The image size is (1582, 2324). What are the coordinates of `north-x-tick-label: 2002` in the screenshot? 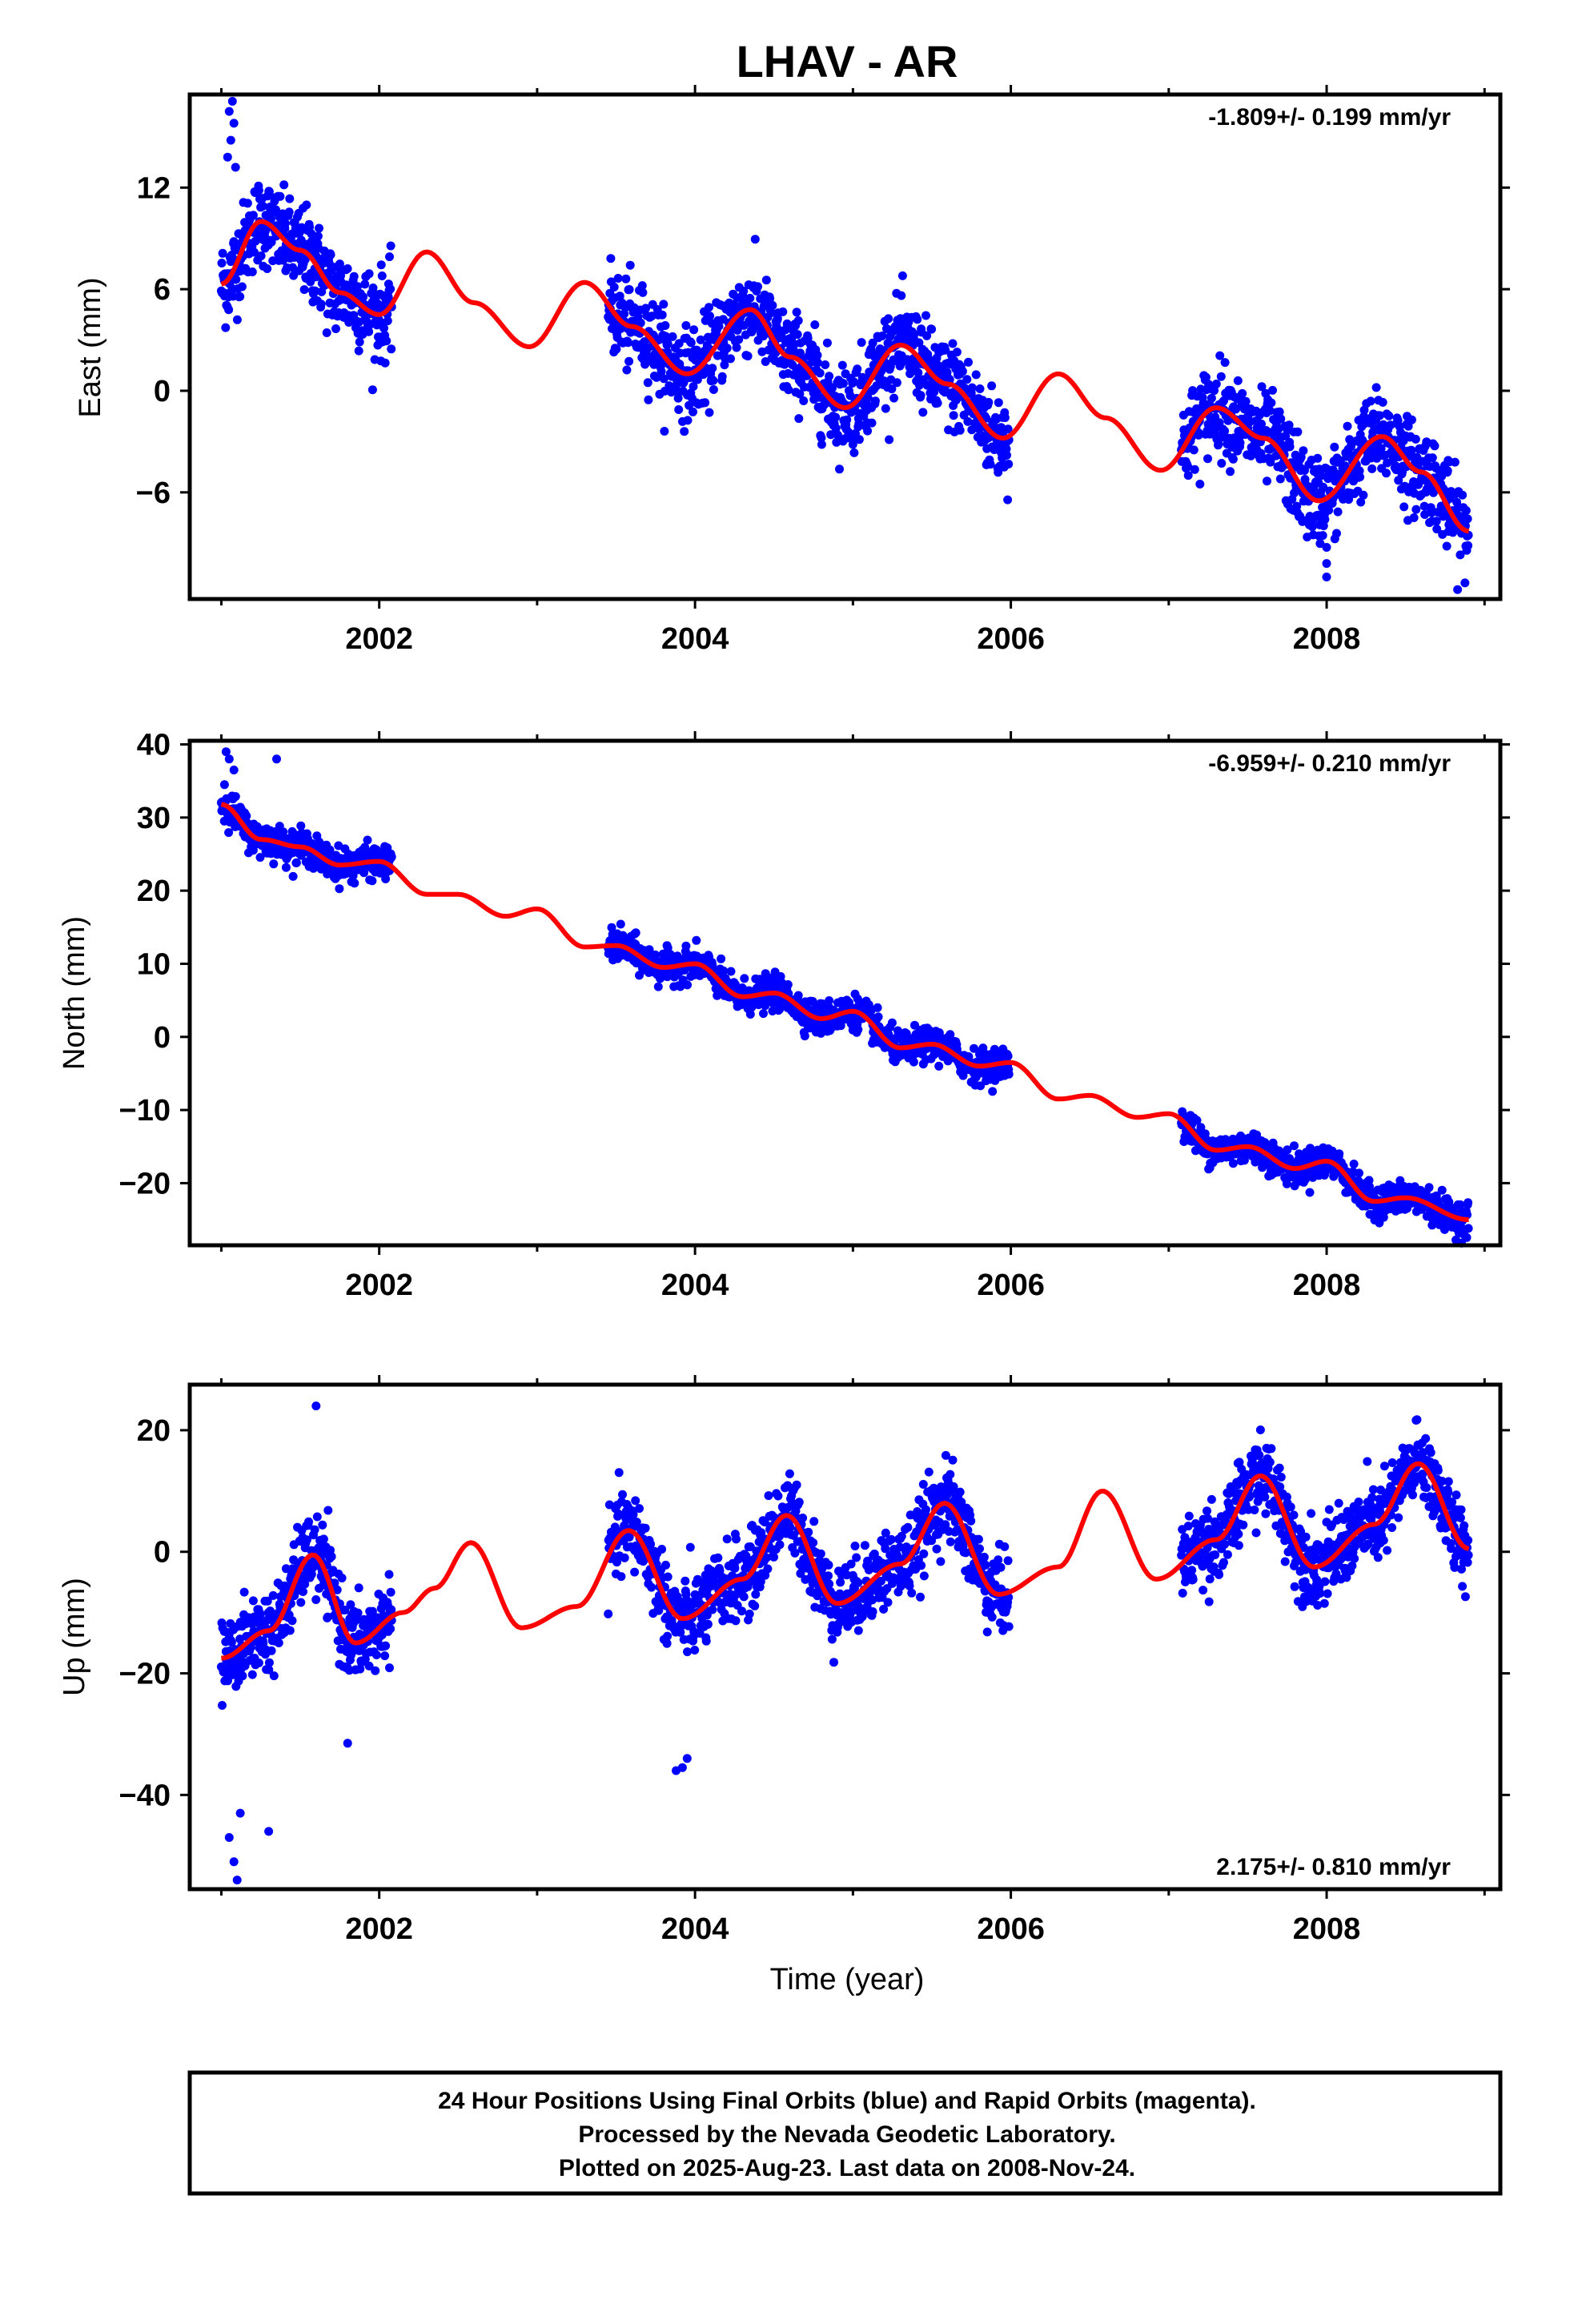 It's located at (379, 1285).